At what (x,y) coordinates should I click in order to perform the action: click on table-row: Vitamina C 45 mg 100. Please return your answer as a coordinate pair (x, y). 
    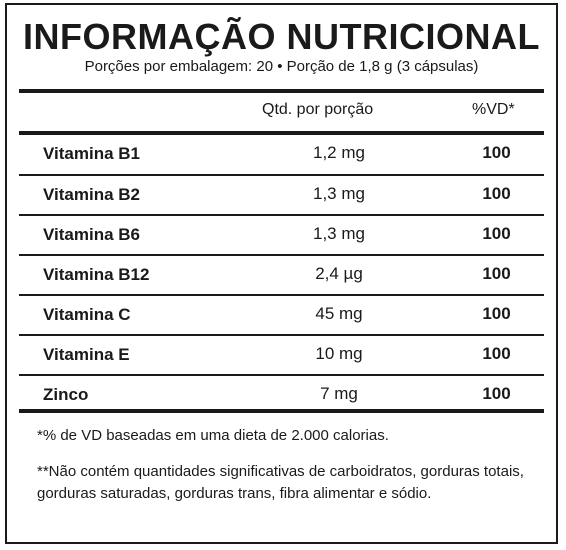
    Looking at the image, I should click on (281, 315).